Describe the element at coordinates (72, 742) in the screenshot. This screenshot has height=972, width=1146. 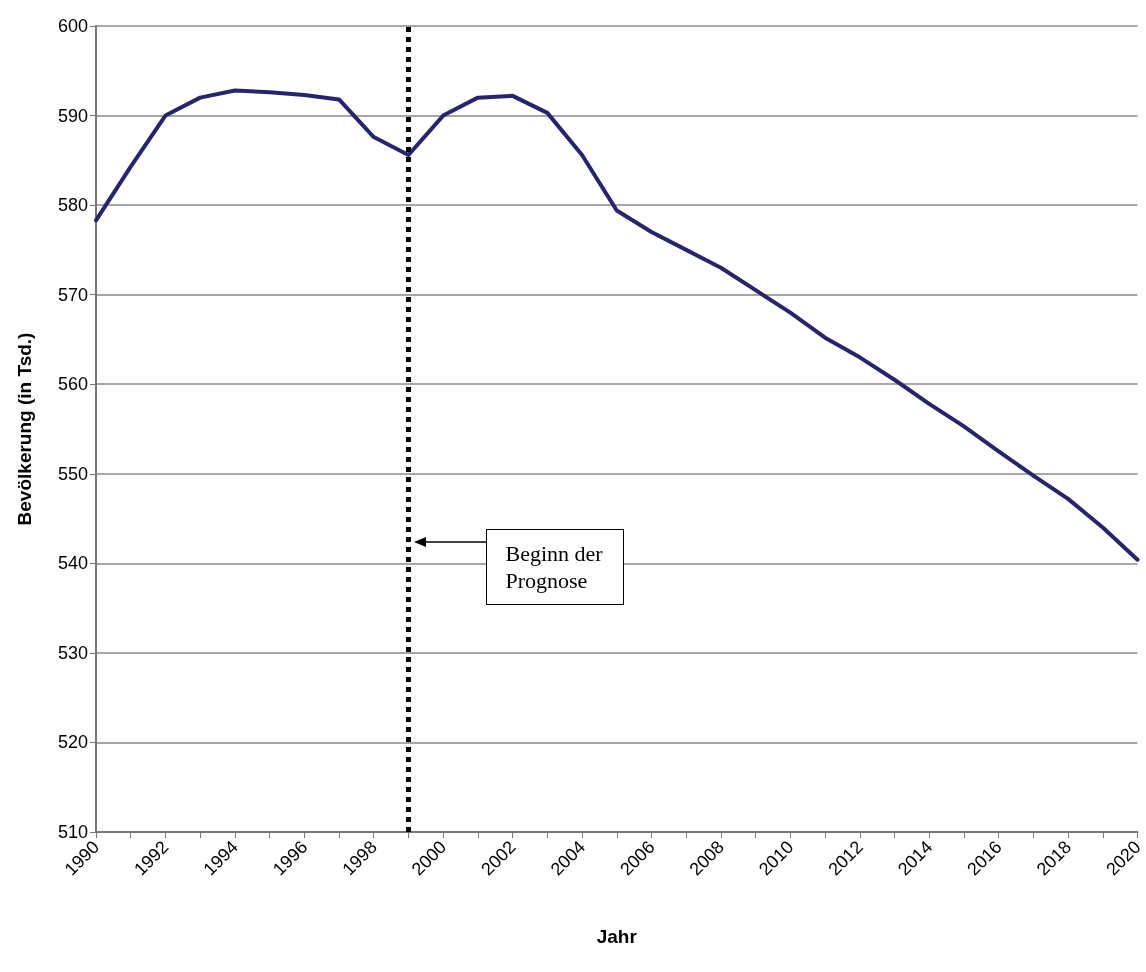
I see `y-tick-label: 520` at that location.